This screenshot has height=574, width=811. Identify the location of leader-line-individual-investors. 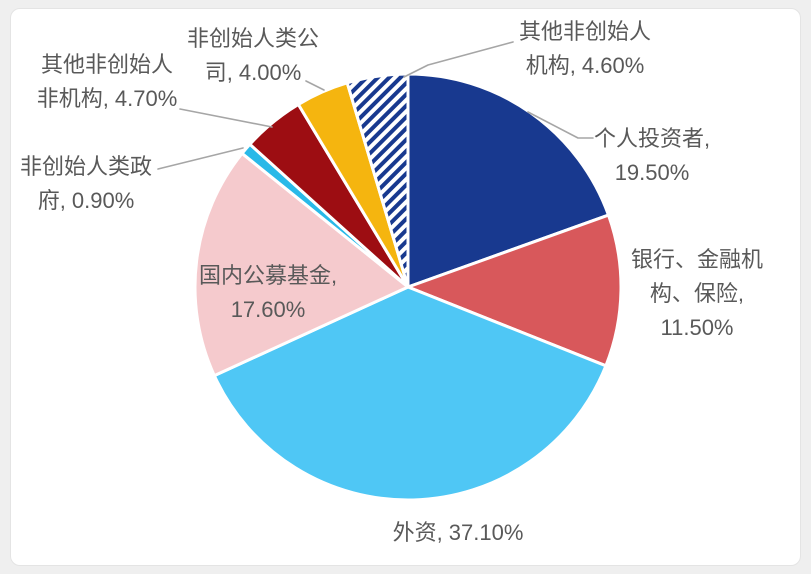
(560, 125).